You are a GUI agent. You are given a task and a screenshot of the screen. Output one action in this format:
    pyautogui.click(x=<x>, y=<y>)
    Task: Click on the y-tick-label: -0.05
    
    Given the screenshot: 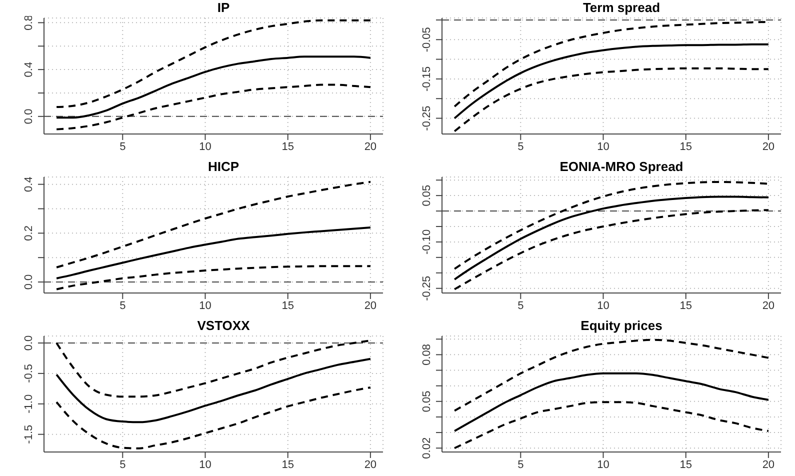 What is the action you would take?
    pyautogui.click(x=427, y=39)
    